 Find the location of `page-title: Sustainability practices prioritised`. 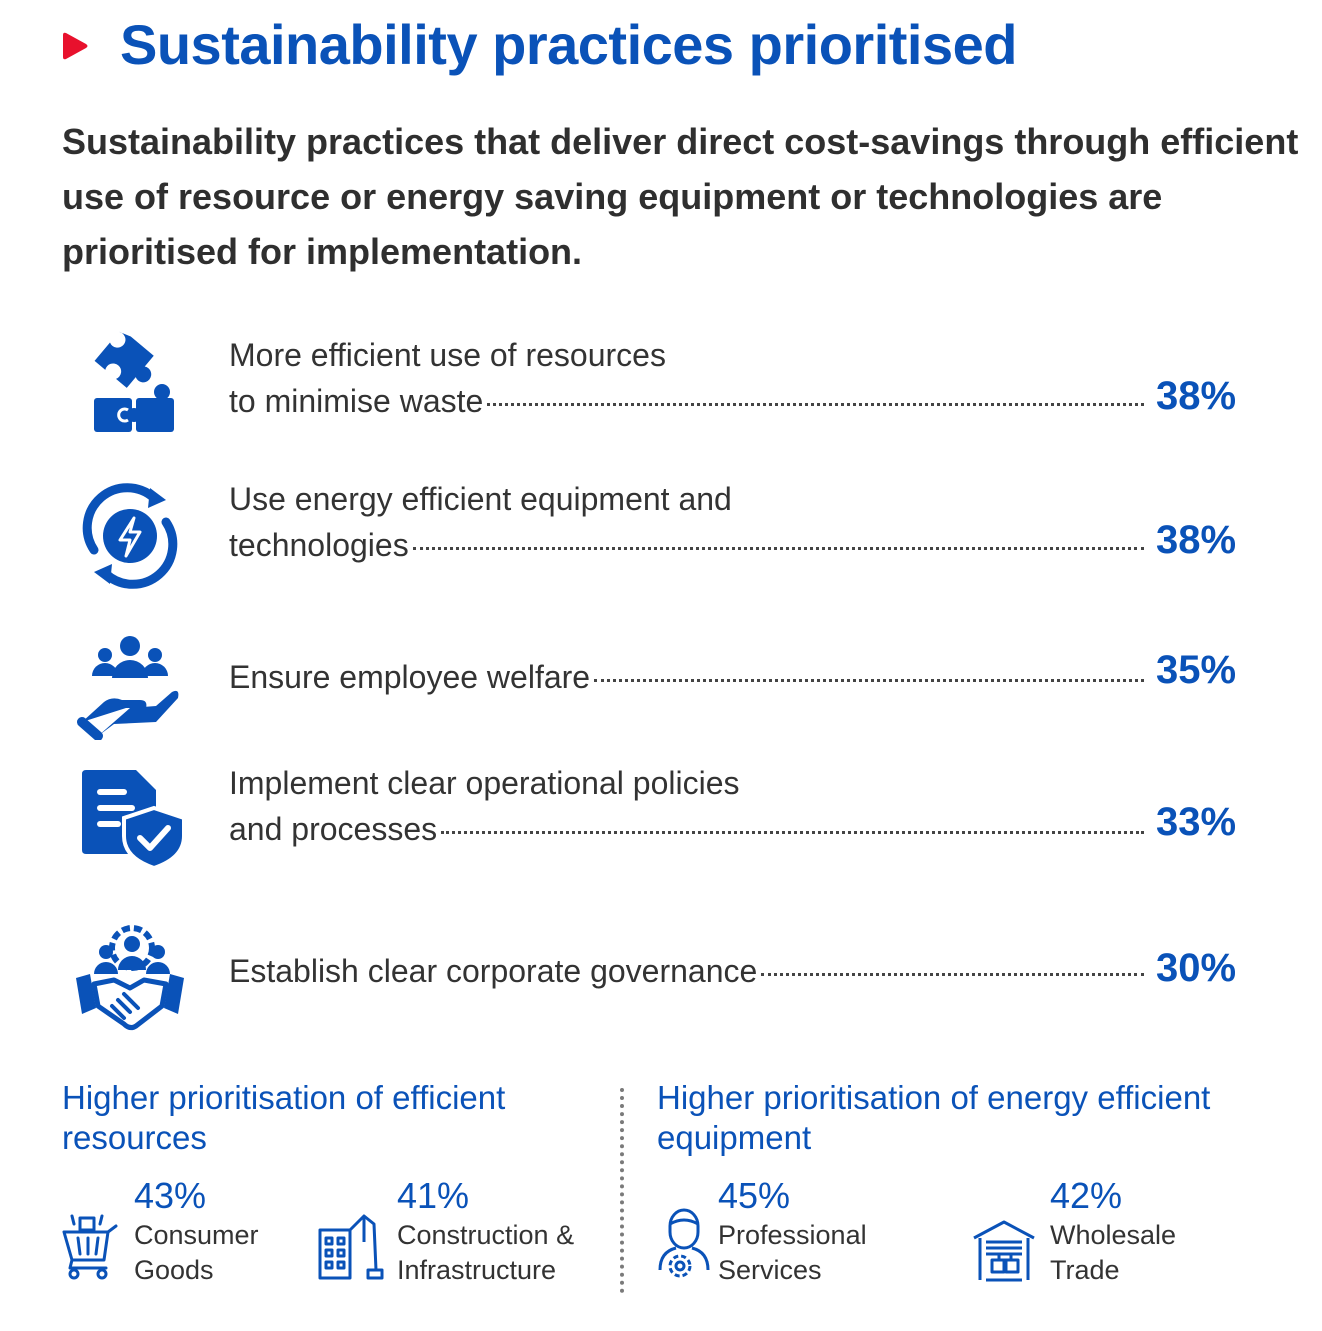

page-title: Sustainability practices prioritised is located at coordinates (568, 44).